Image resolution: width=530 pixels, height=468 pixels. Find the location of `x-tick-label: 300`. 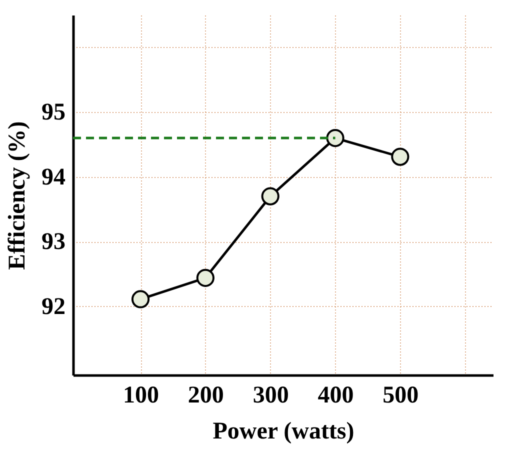

x-tick-label: 300 is located at coordinates (270, 395).